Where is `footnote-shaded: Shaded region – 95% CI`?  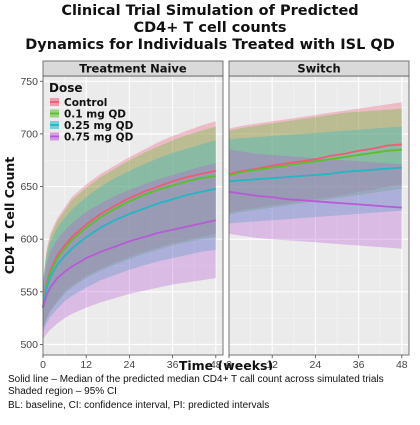
footnote-shaded: Shaded region – 95% CI is located at coordinates (62, 391).